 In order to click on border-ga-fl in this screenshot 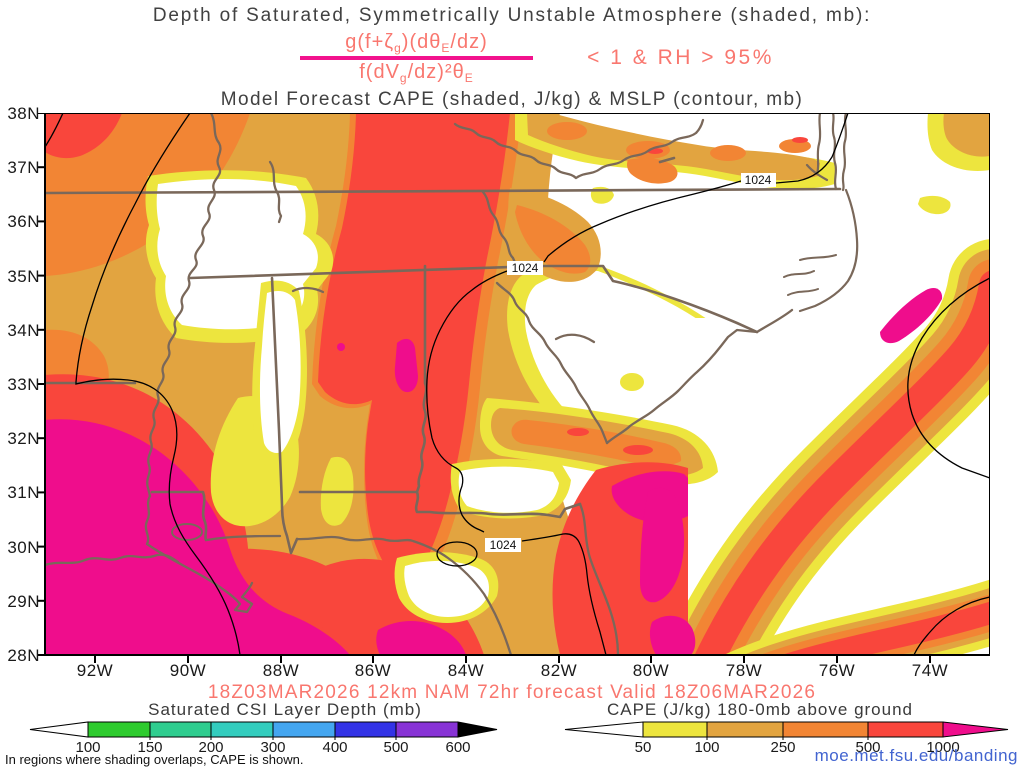, I will do `click(498, 504)`.